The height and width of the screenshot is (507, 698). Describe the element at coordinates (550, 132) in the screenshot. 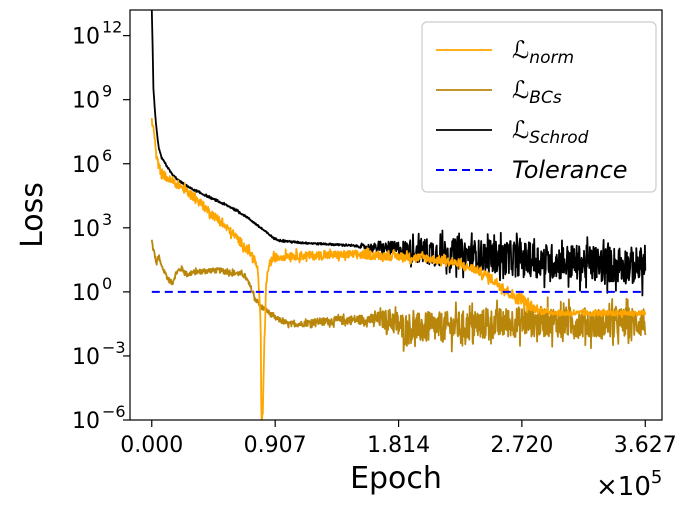

I see `legend-label: ℒSchrod` at that location.